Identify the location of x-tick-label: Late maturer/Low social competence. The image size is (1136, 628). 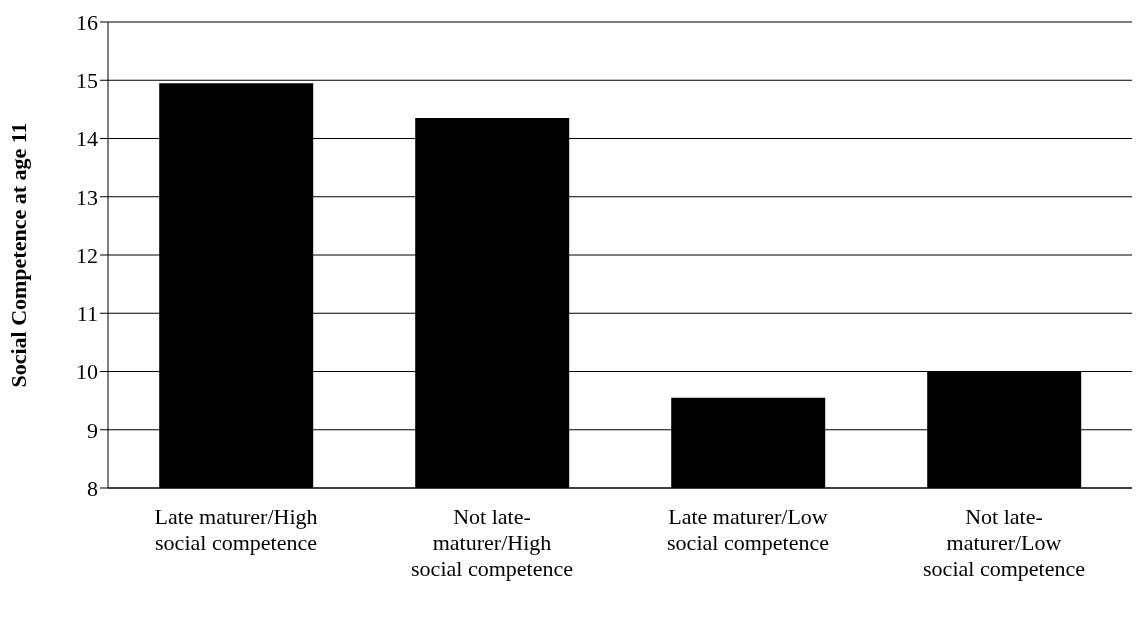
(748, 529).